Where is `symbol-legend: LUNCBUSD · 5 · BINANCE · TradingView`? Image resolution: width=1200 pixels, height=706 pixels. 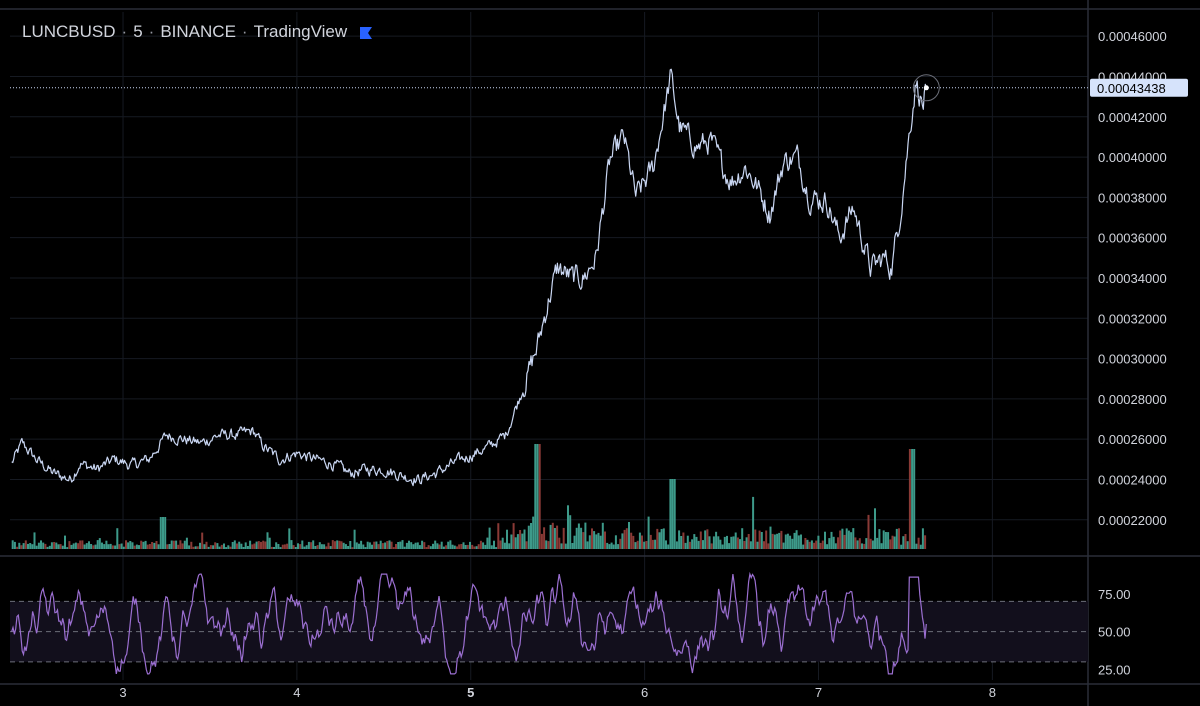
symbol-legend: LUNCBUSD · 5 · BINANCE · TradingView is located at coordinates (197, 32).